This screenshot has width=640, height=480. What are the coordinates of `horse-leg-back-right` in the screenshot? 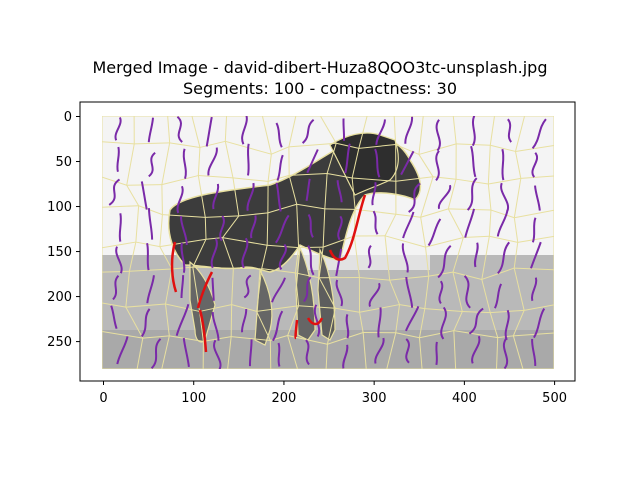 It's located at (326, 294).